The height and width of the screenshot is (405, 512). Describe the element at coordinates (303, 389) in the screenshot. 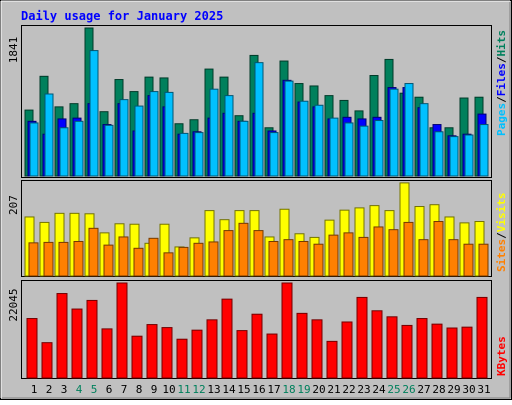

I see `x-tick-label: 19` at that location.